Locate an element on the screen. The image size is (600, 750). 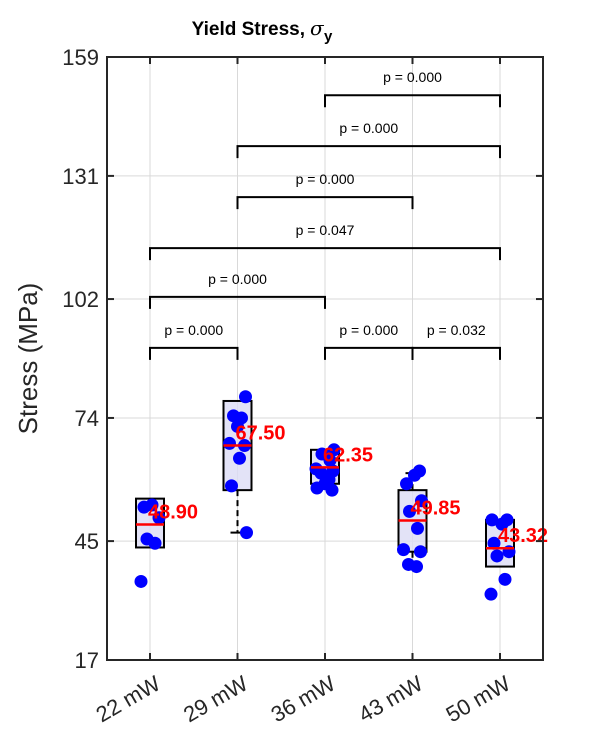
y-tick-label: 17 is located at coordinates (87, 660).